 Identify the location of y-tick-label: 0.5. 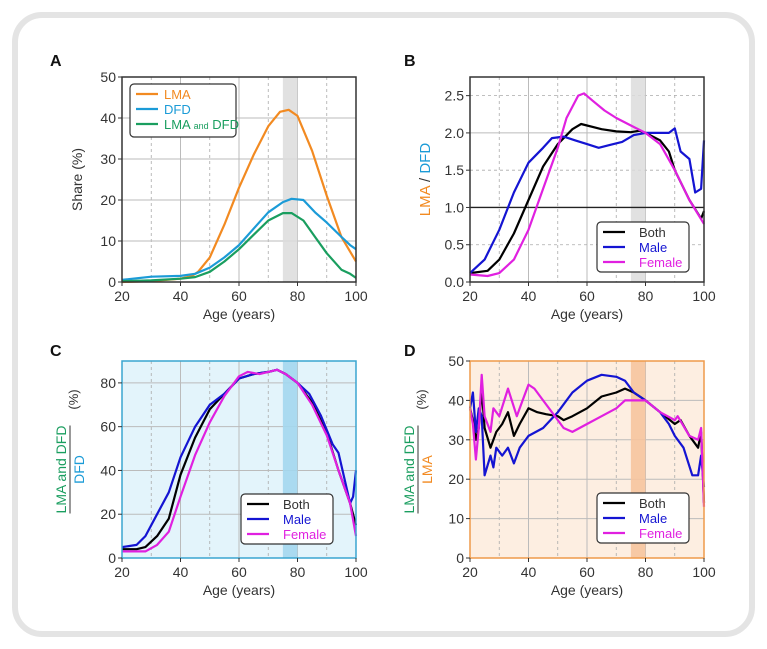
(455, 245).